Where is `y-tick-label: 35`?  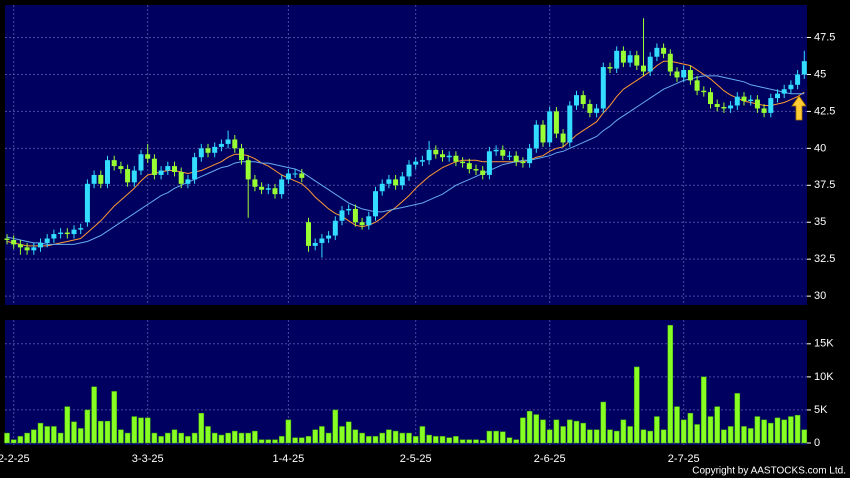 y-tick-label: 35 is located at coordinates (820, 222).